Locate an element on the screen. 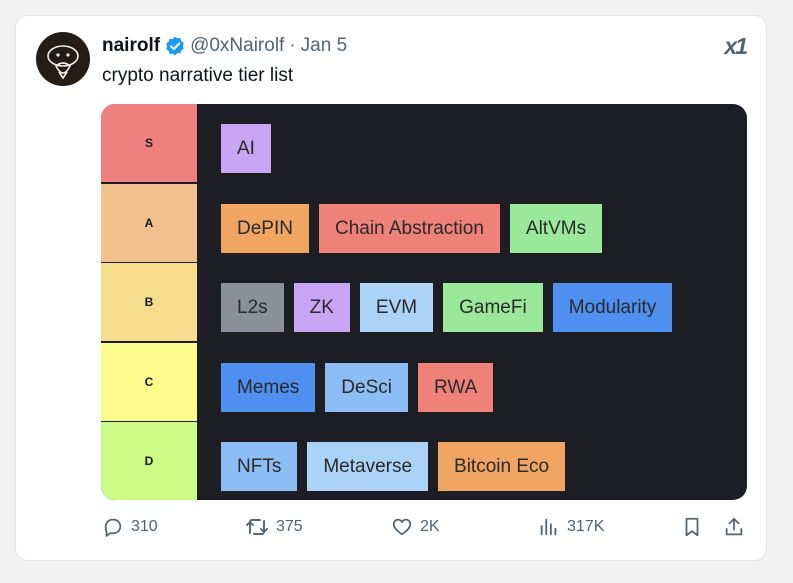 The width and height of the screenshot is (793, 583). reply-count: 310 is located at coordinates (144, 526).